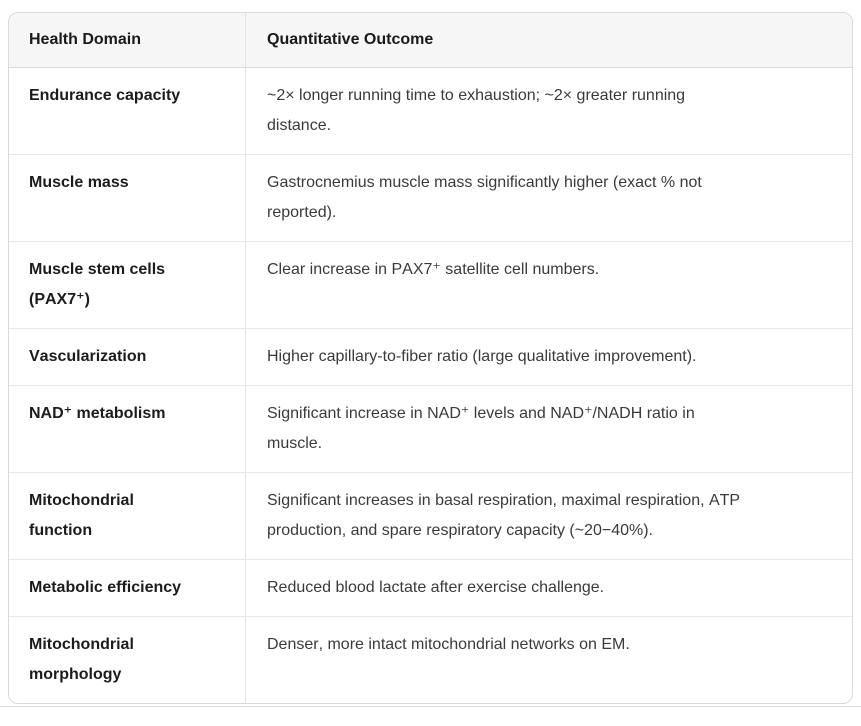 This screenshot has height=726, width=861. What do you see at coordinates (105, 587) in the screenshot?
I see `domain-label: Metabolic efficiency` at bounding box center [105, 587].